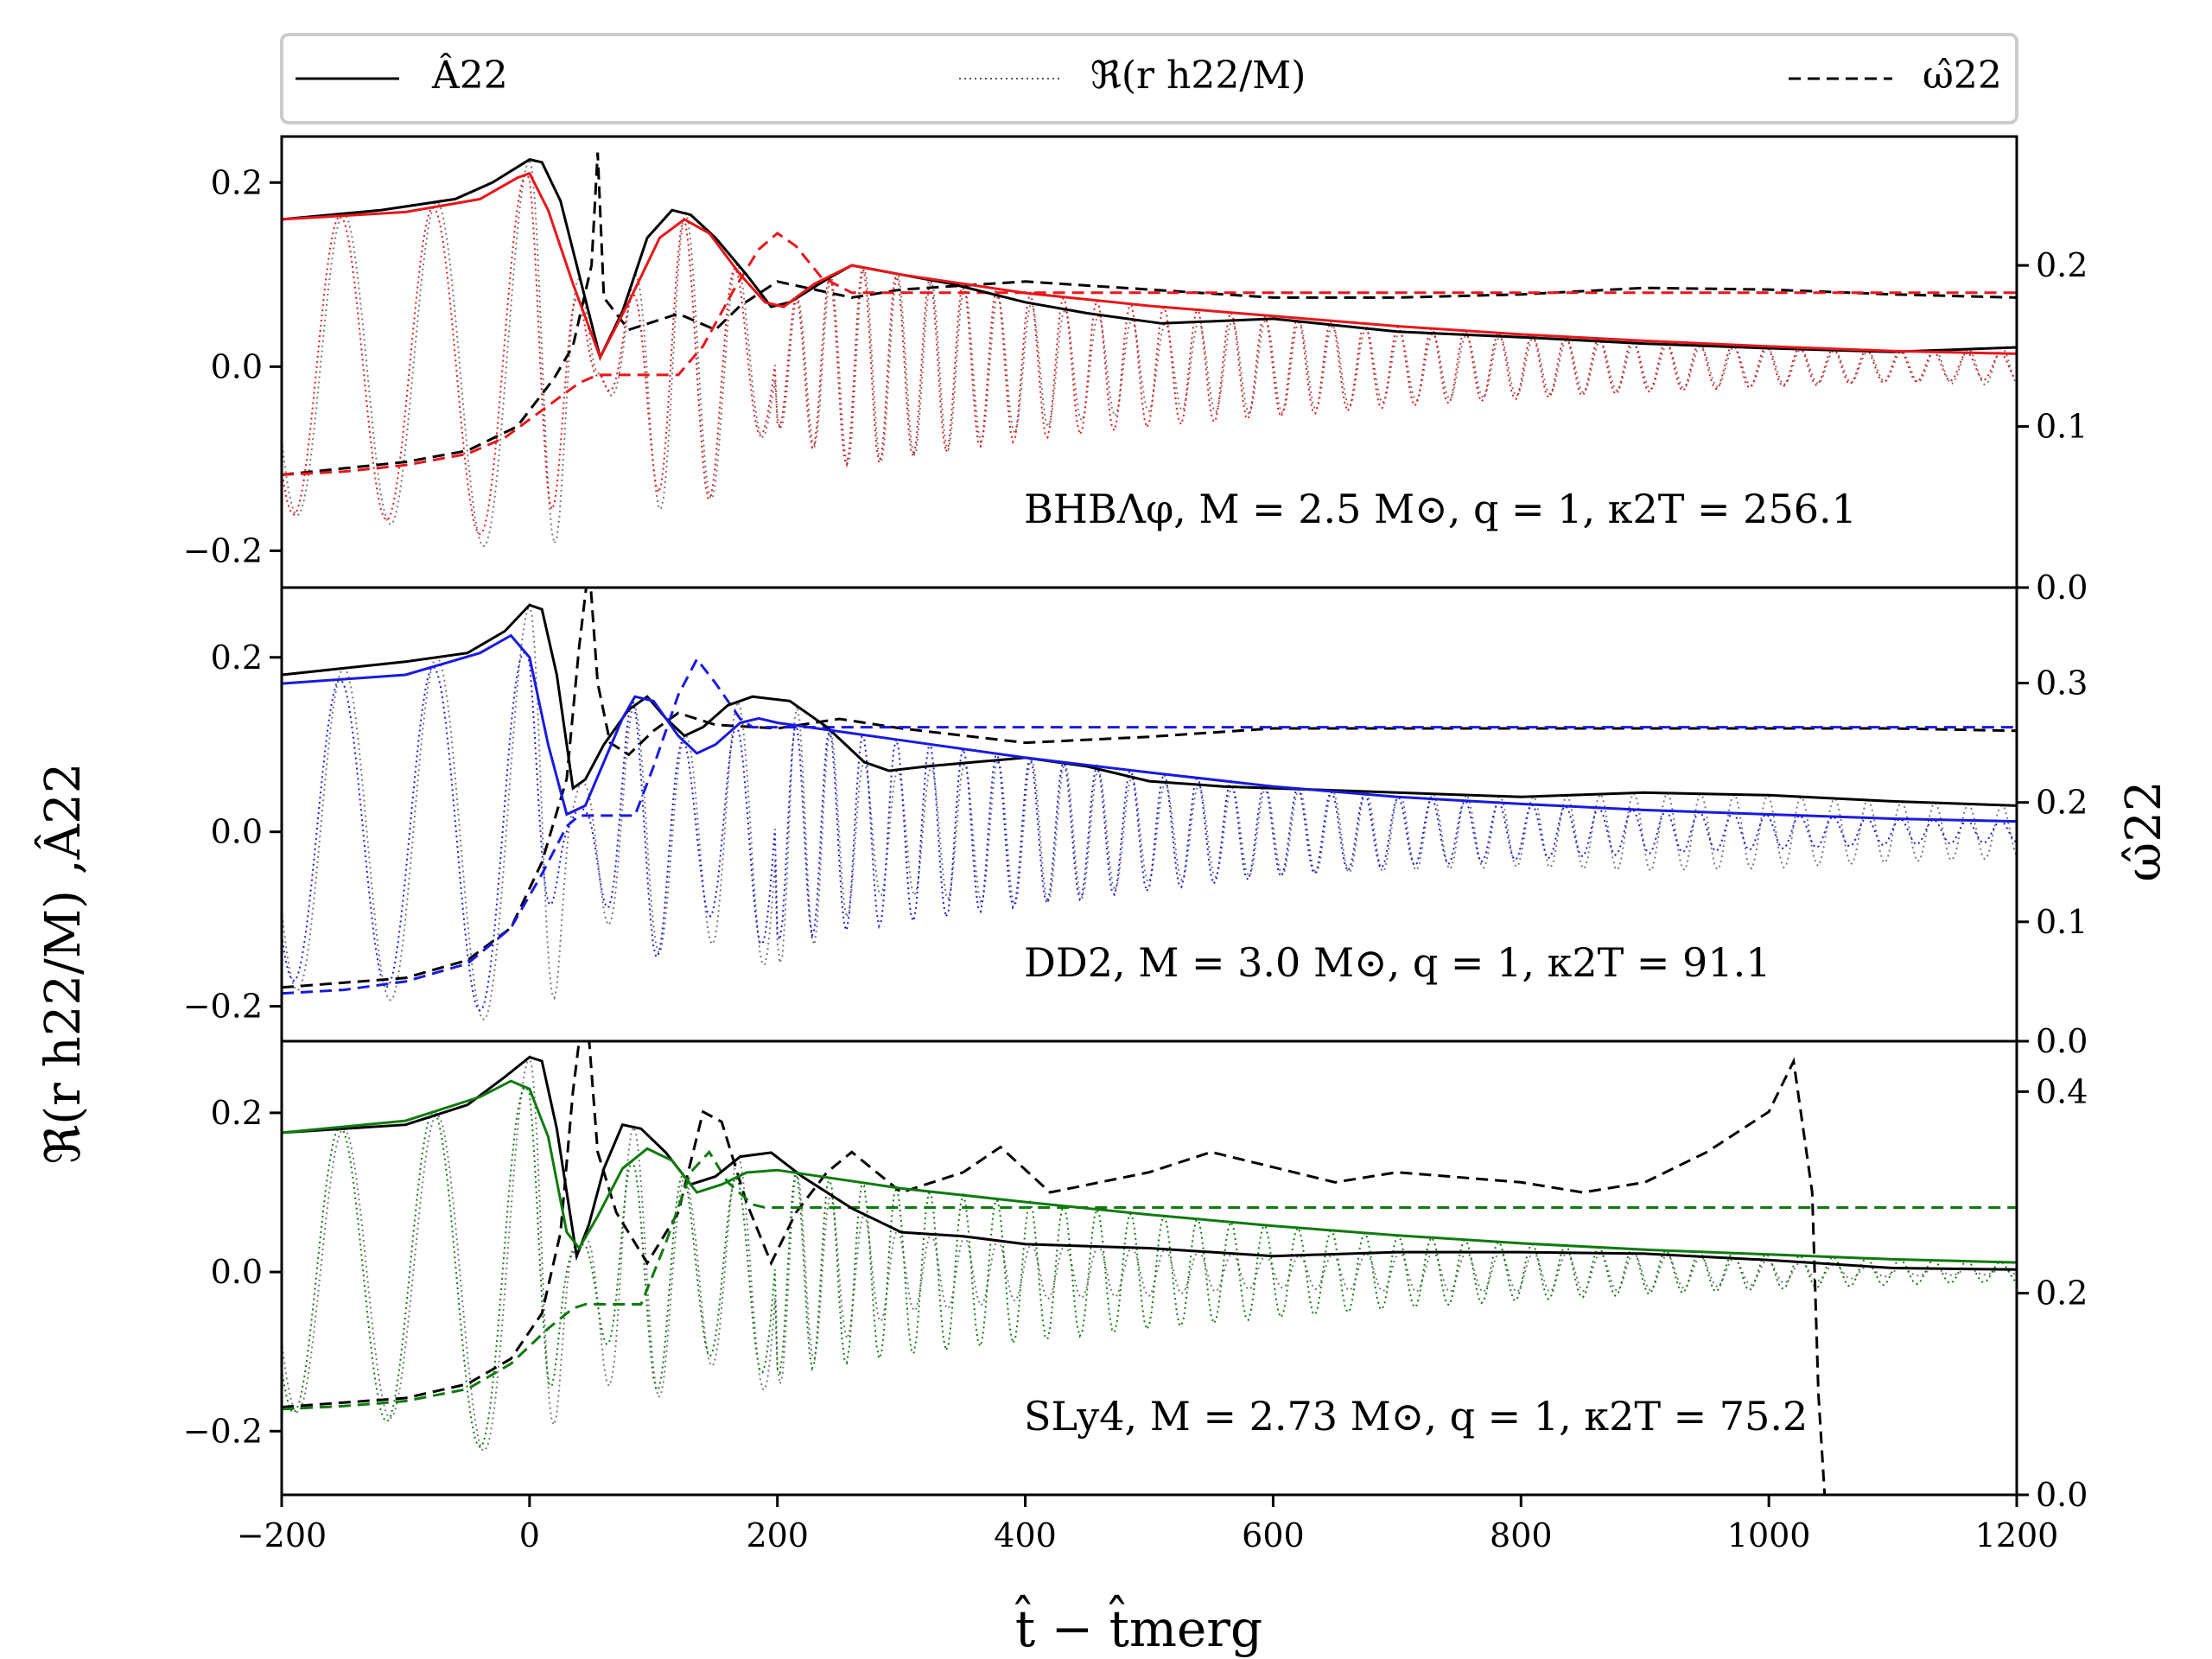 Image resolution: width=2212 pixels, height=1659 pixels. What do you see at coordinates (1521, 1535) in the screenshot?
I see `x-tick-label: 800` at bounding box center [1521, 1535].